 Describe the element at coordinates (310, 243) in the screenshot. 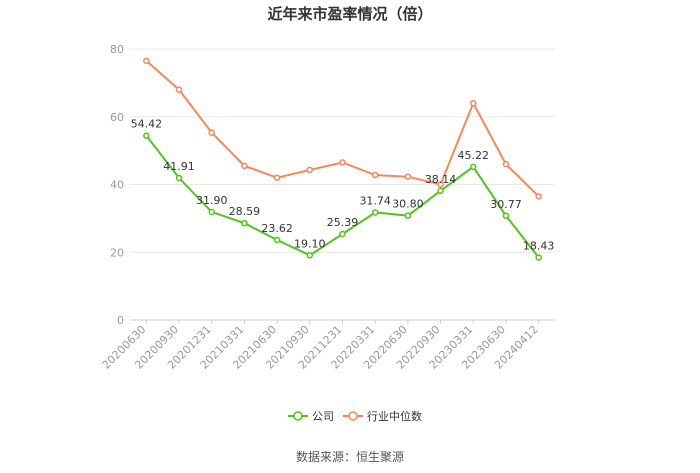

I see `data-label: 19.10` at that location.